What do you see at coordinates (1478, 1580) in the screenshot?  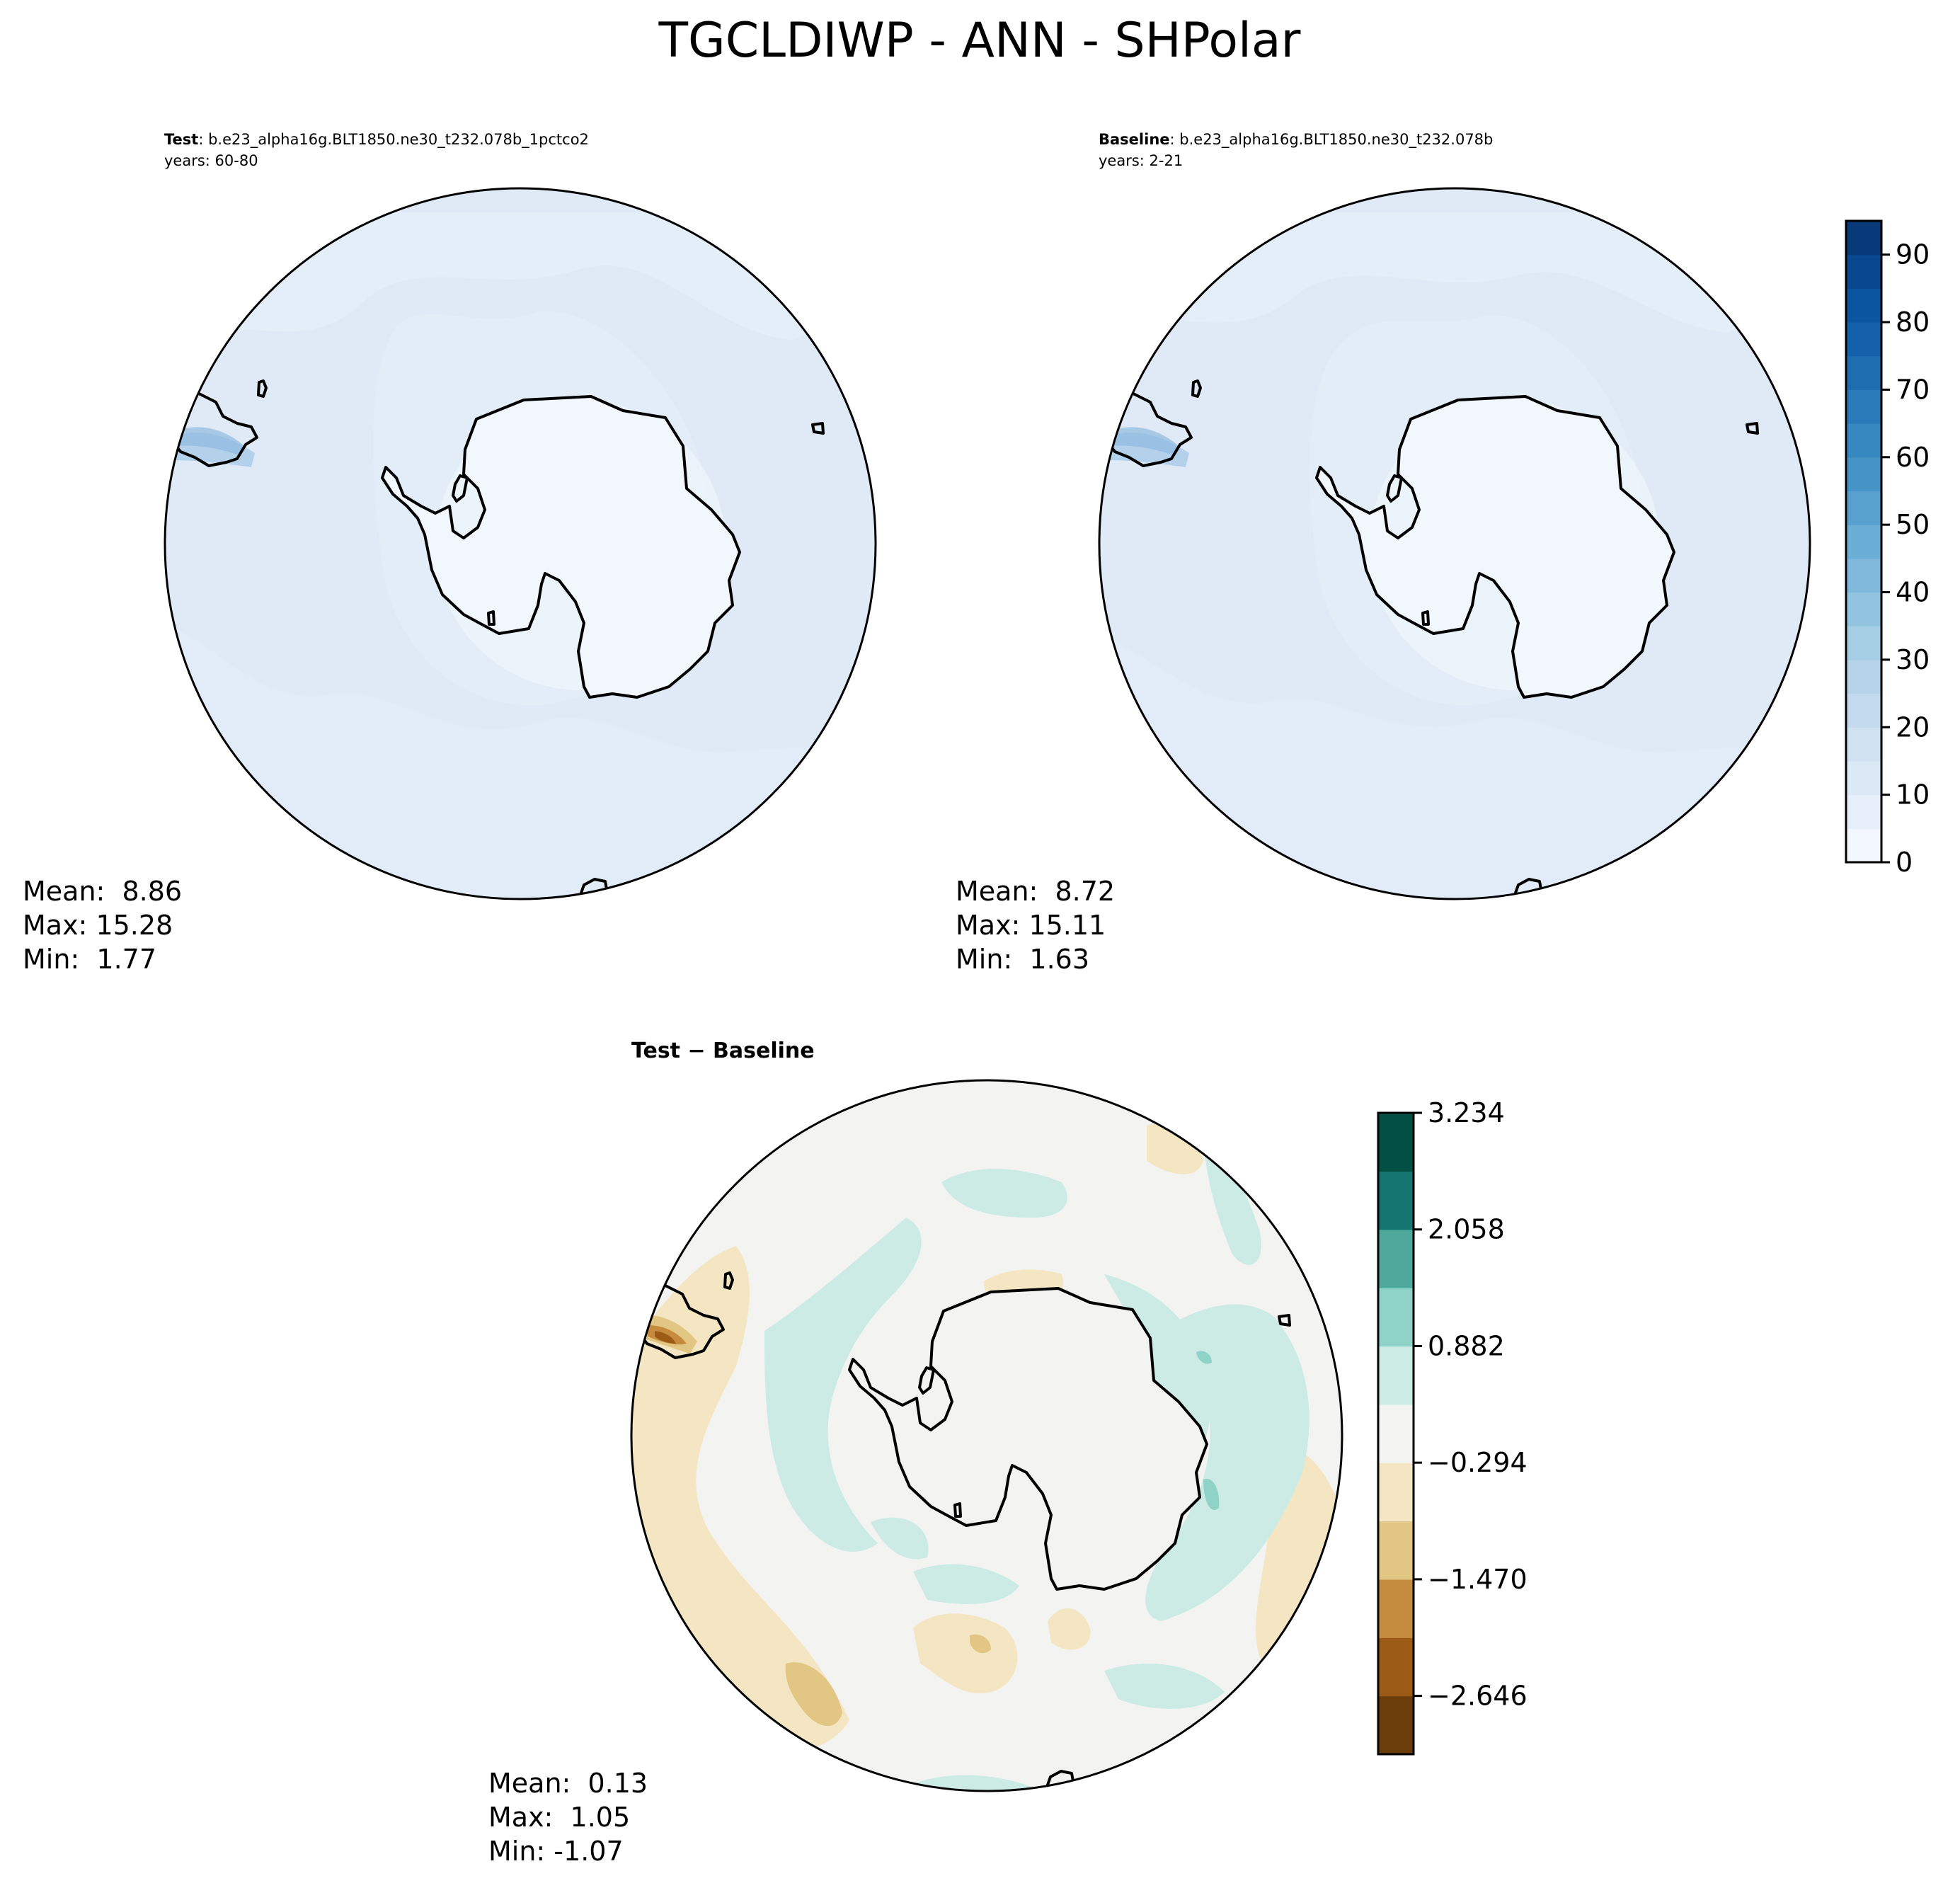 I see `colorbar-tick-label: −1.470` at bounding box center [1478, 1580].